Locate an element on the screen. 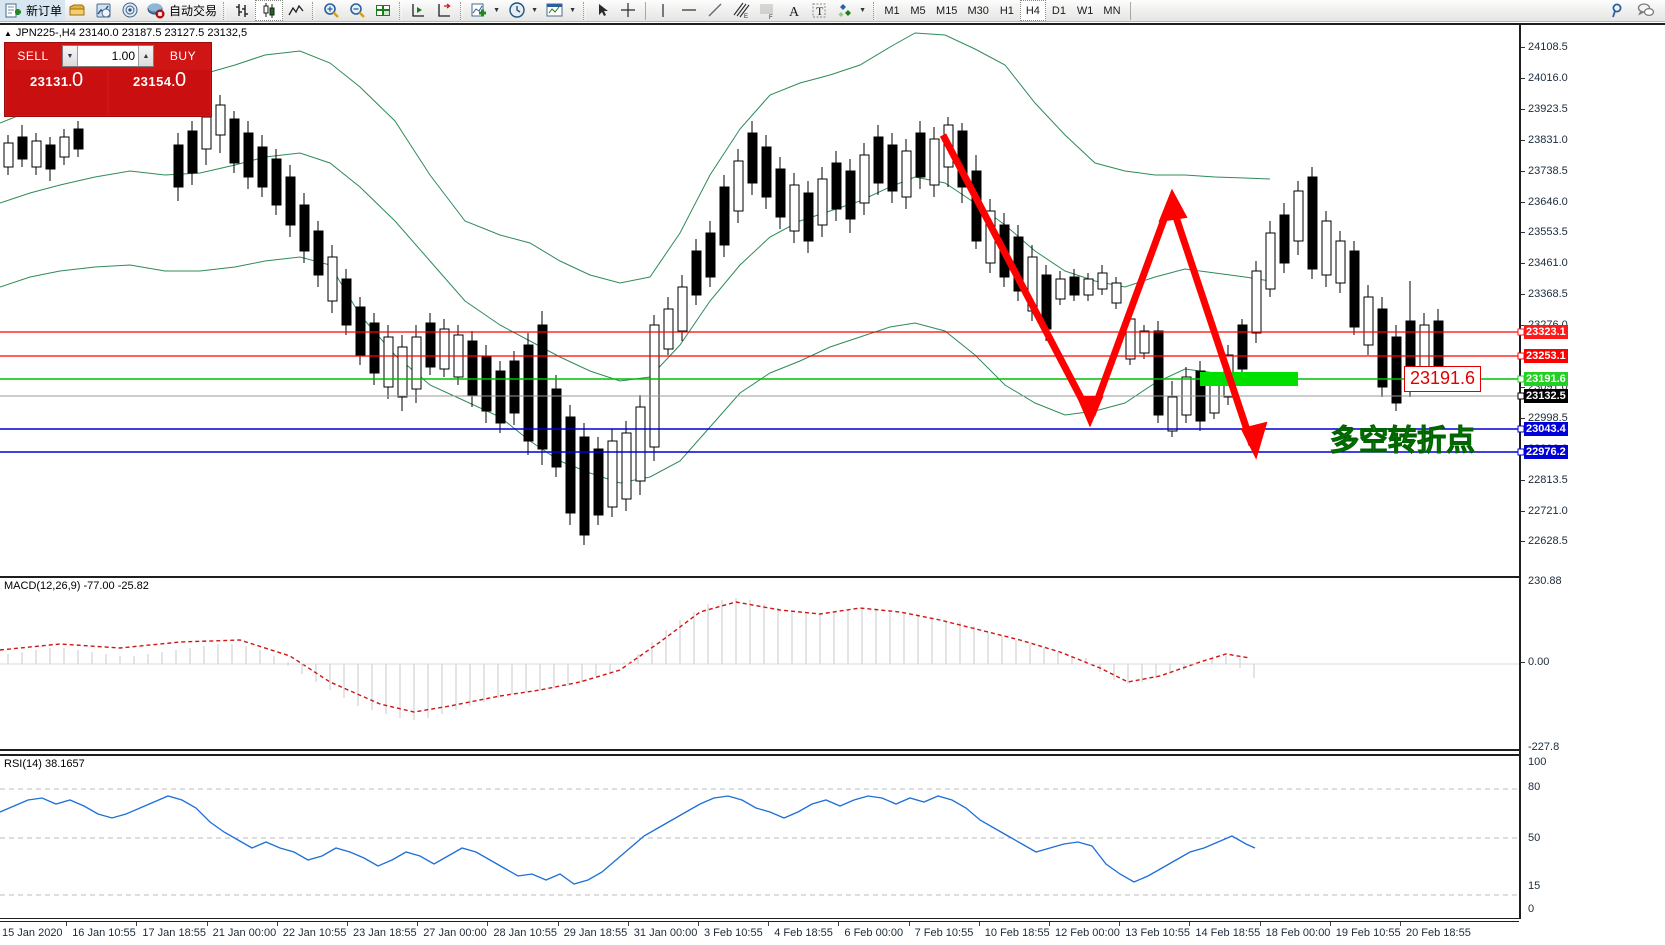 Image resolution: width=1665 pixels, height=945 pixels. rsi-line is located at coordinates (628, 840).